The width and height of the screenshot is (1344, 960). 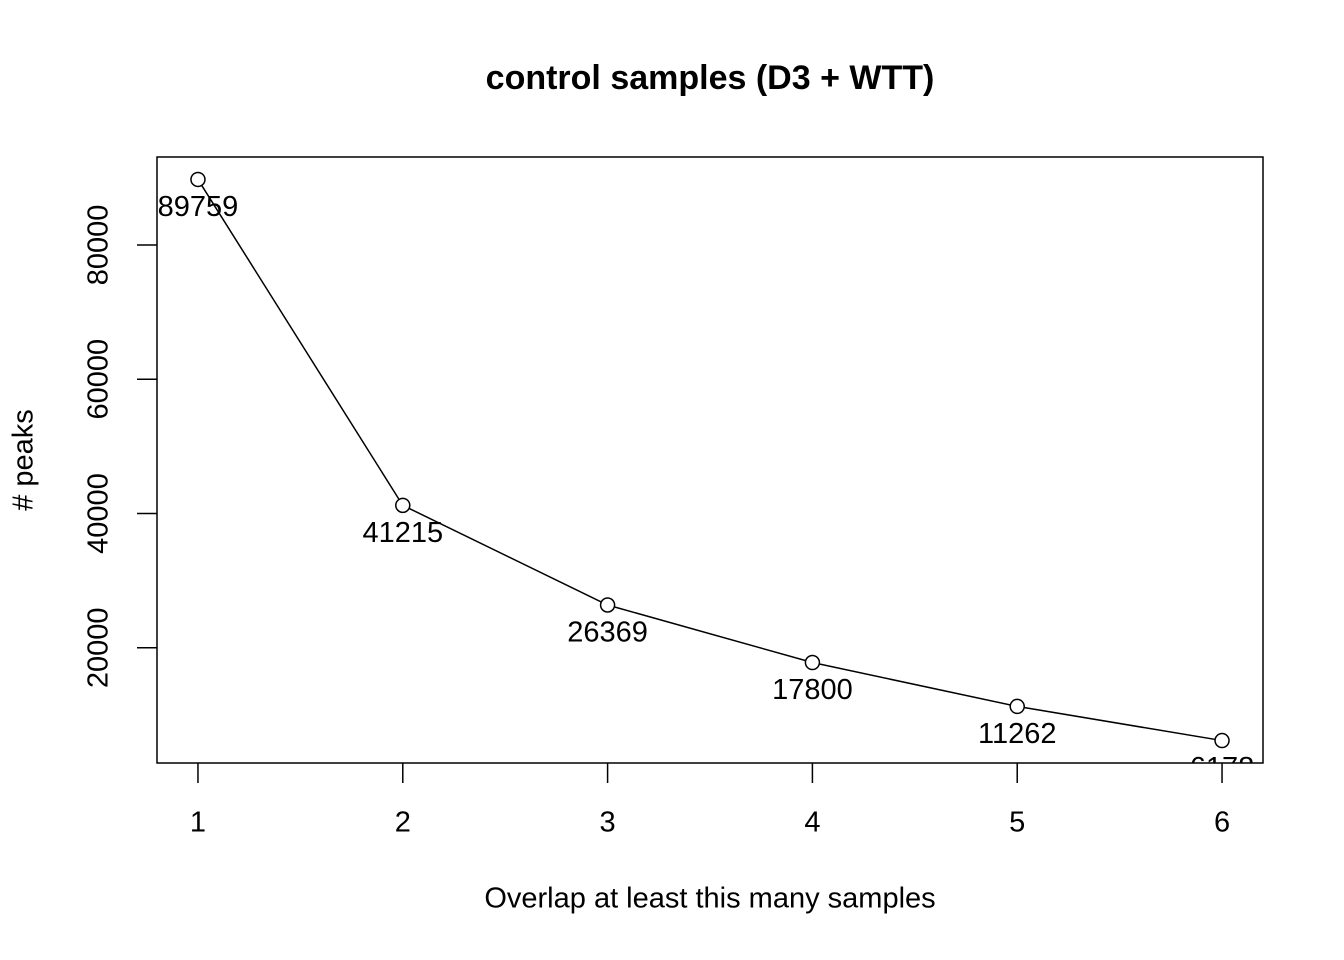 I want to click on x-tick-label: 3, so click(x=608, y=823).